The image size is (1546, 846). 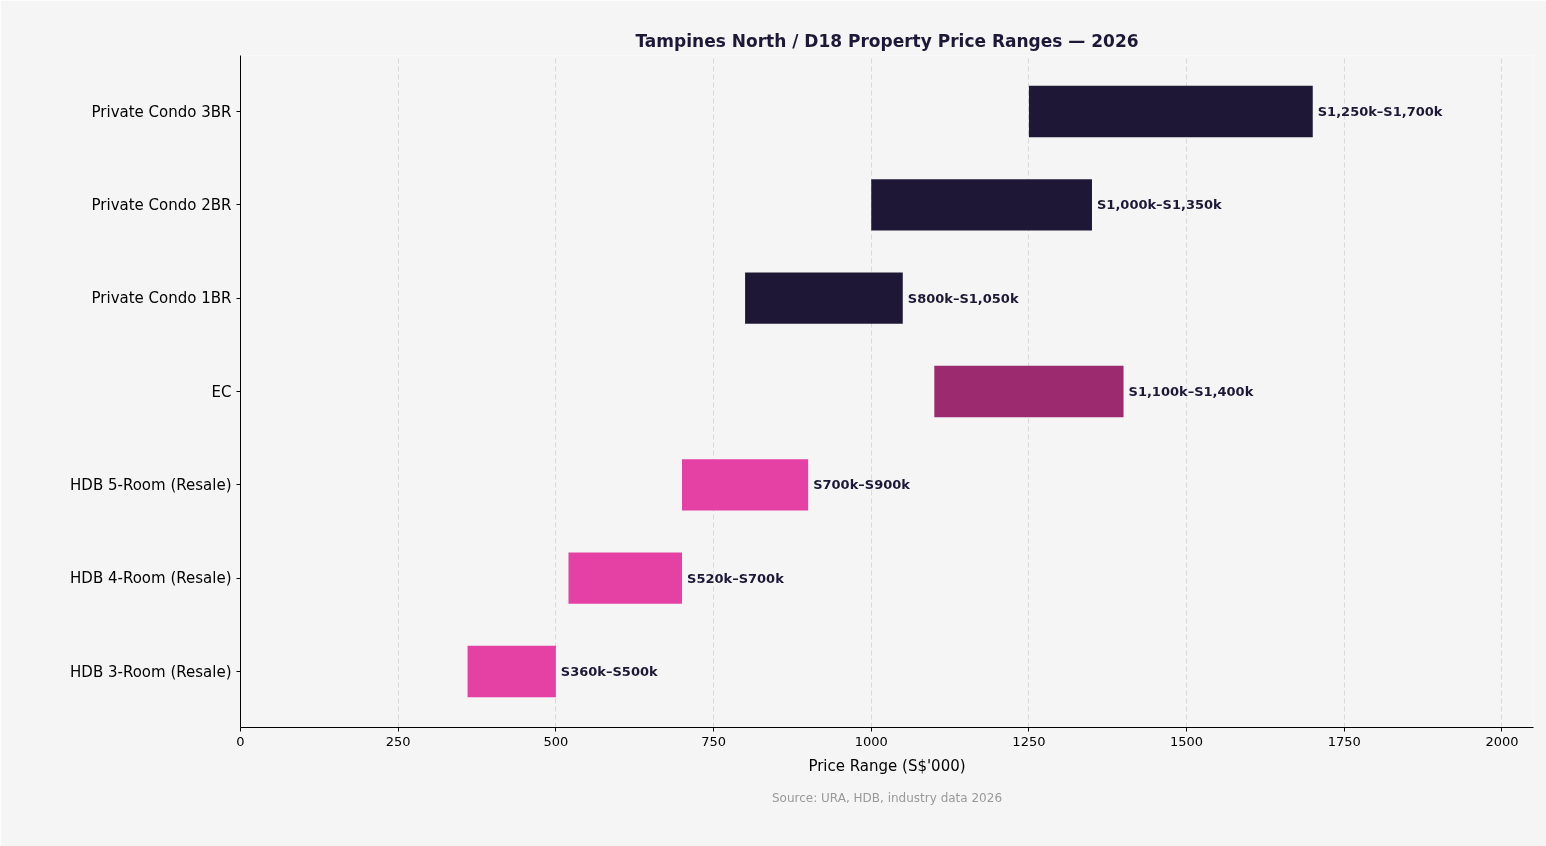 I want to click on x-tick-label: 1750, so click(x=1344, y=741).